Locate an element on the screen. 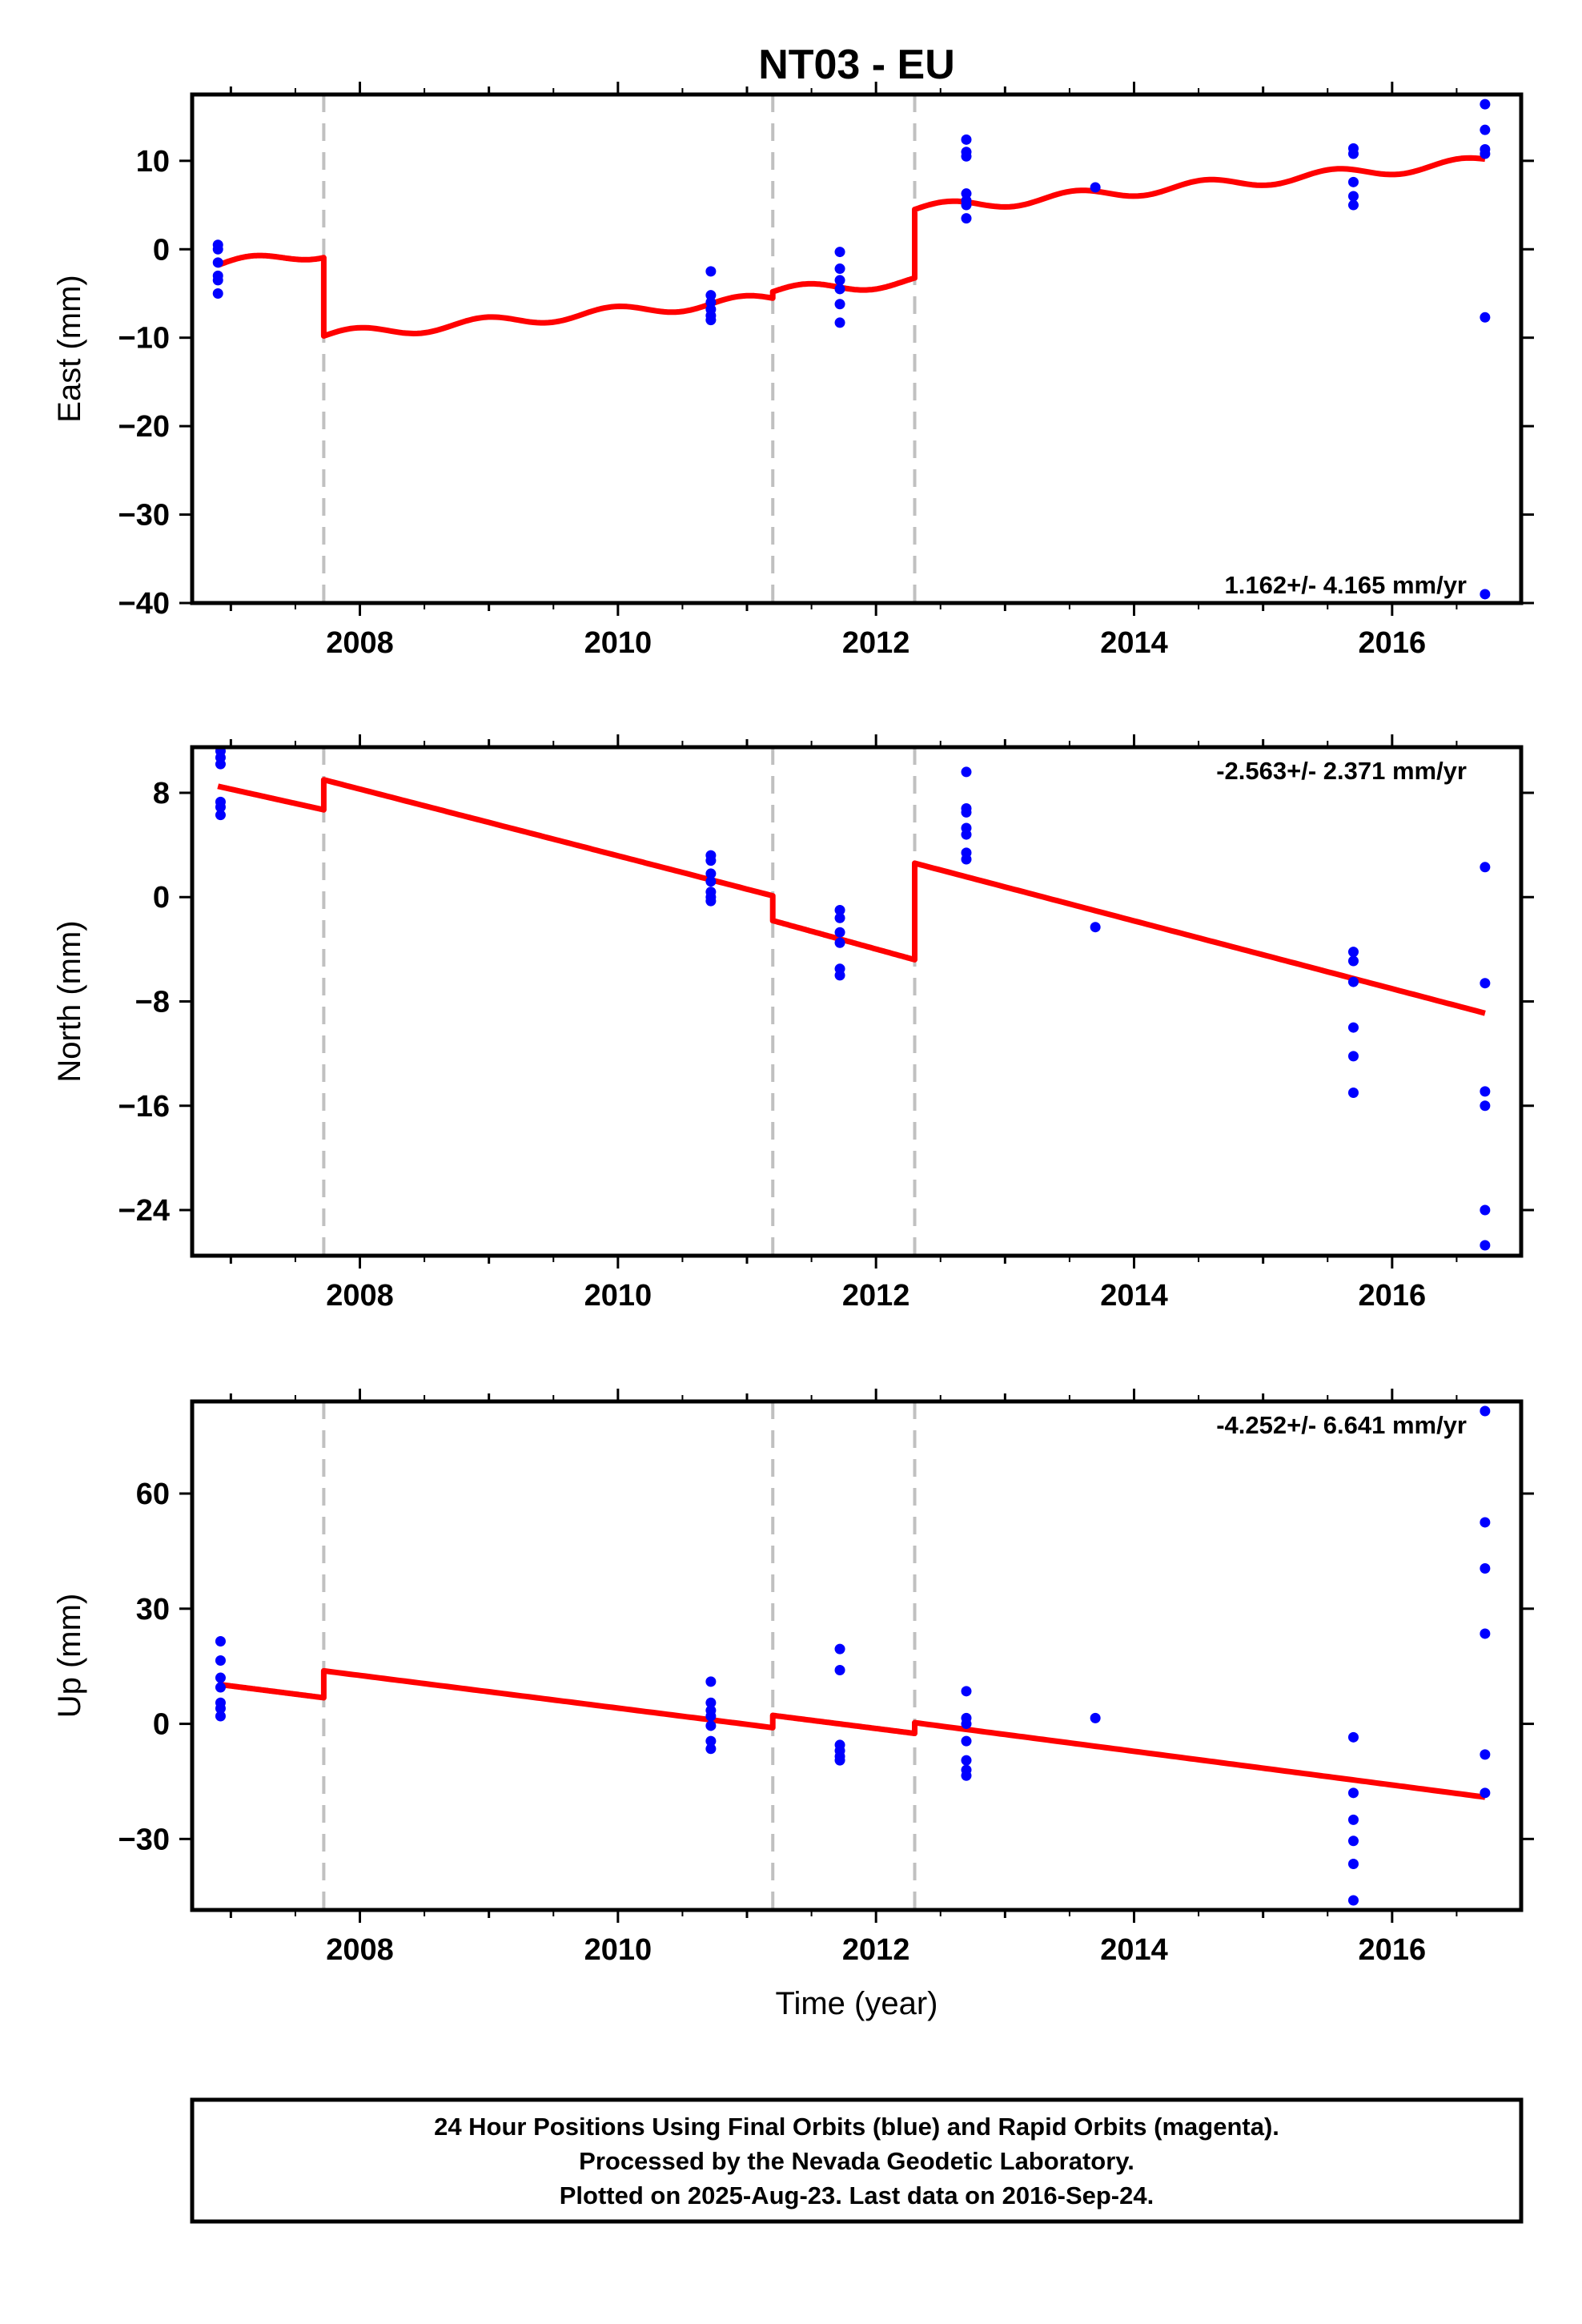 This screenshot has width=1582, height=2324. y-axis-label: East (mm) is located at coordinates (69, 348).